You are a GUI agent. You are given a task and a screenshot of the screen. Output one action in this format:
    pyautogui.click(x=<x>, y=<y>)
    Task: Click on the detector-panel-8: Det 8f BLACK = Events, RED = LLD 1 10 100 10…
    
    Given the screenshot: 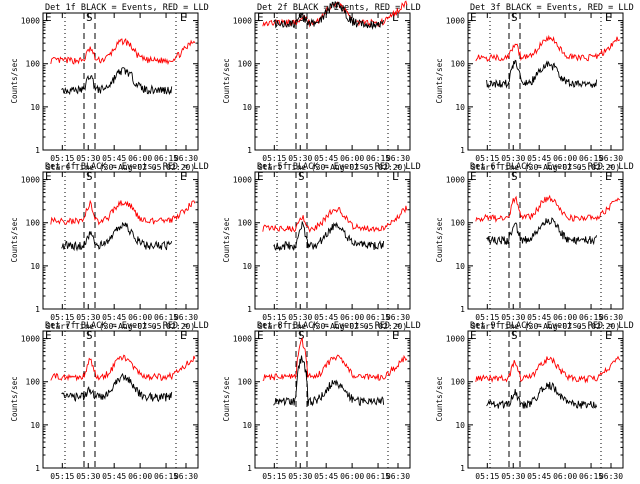 What is the action you would take?
    pyautogui.click(x=321, y=402)
    